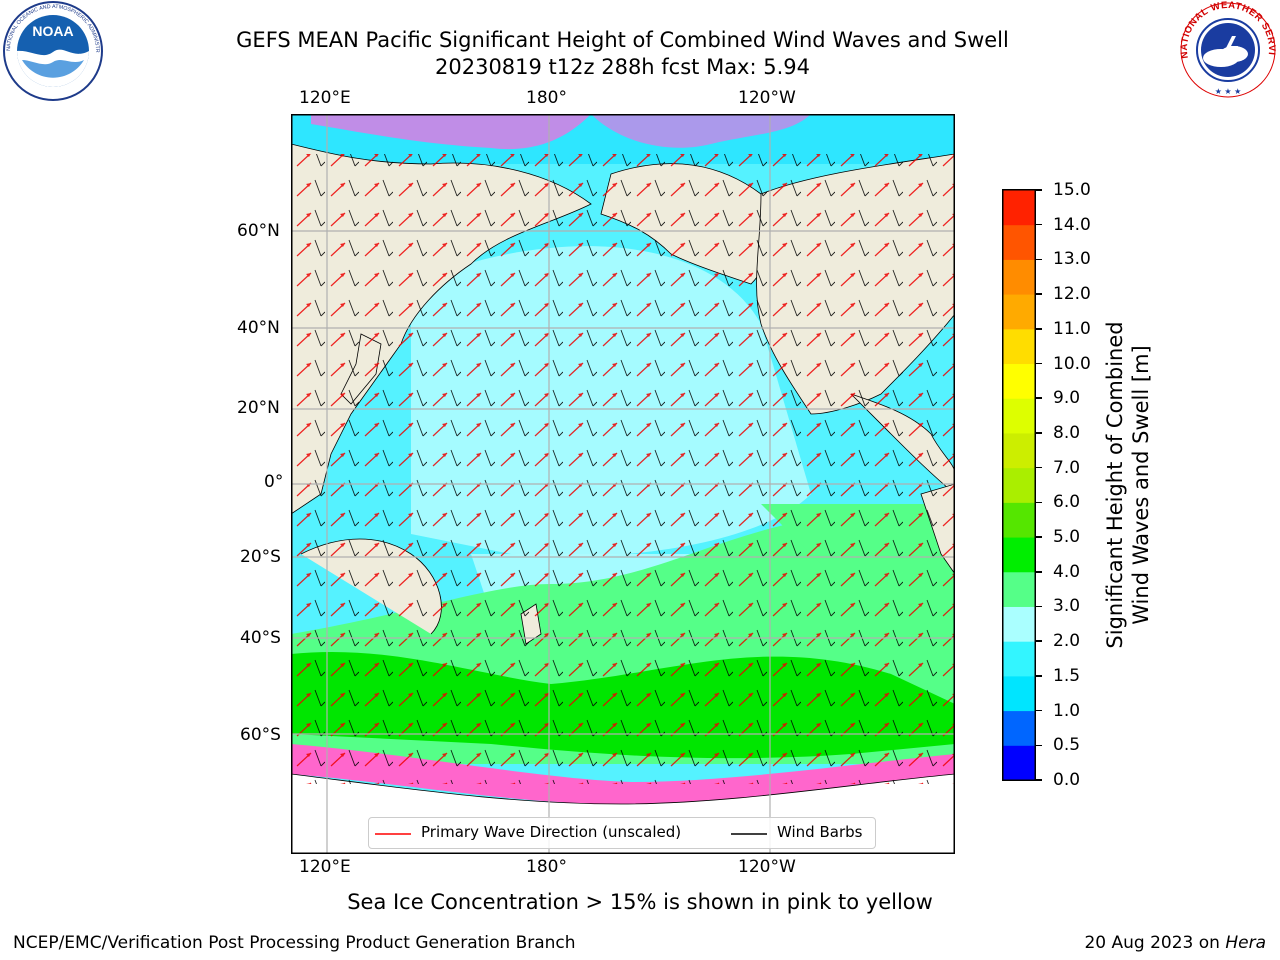  Describe the element at coordinates (393, 834) in the screenshot. I see `wave-direction-legend-line` at that location.